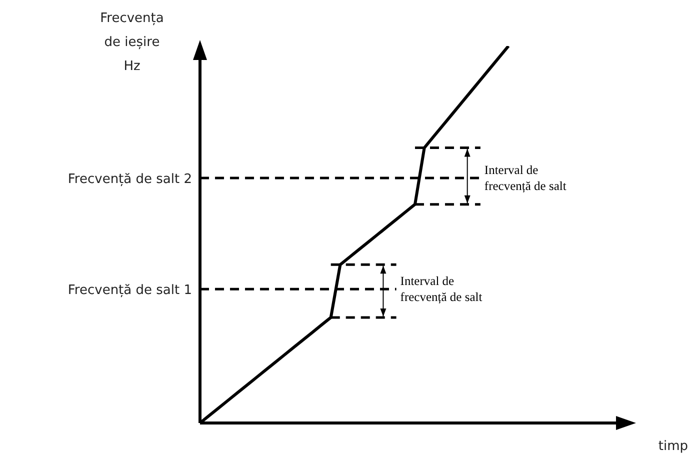  I want to click on ref-line-label: Frecvență de salt 1, so click(130, 290).